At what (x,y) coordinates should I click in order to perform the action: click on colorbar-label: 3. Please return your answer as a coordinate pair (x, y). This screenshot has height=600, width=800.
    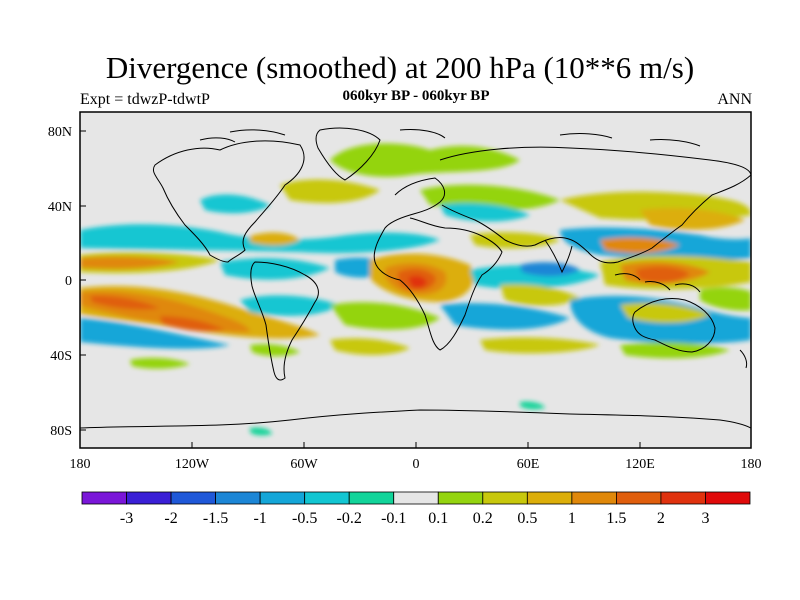
    Looking at the image, I should click on (705, 518).